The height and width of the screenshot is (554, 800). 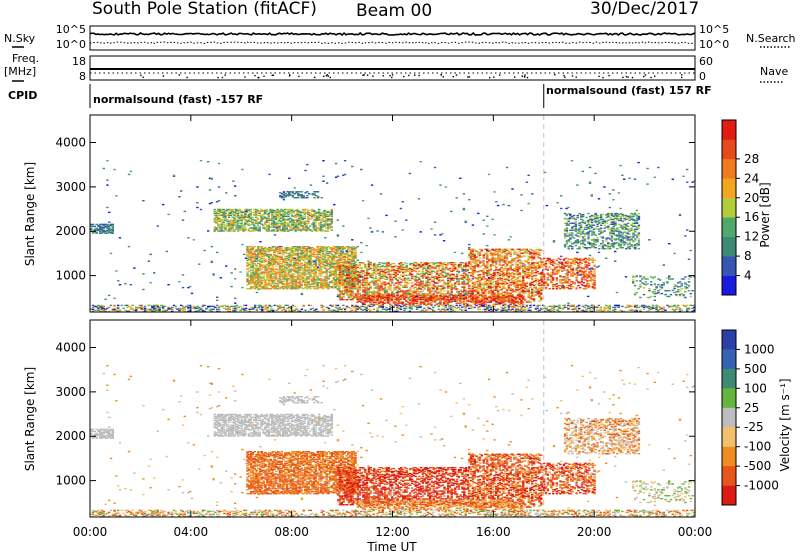 I want to click on noise-right-tick-low: 10^0, so click(x=714, y=44).